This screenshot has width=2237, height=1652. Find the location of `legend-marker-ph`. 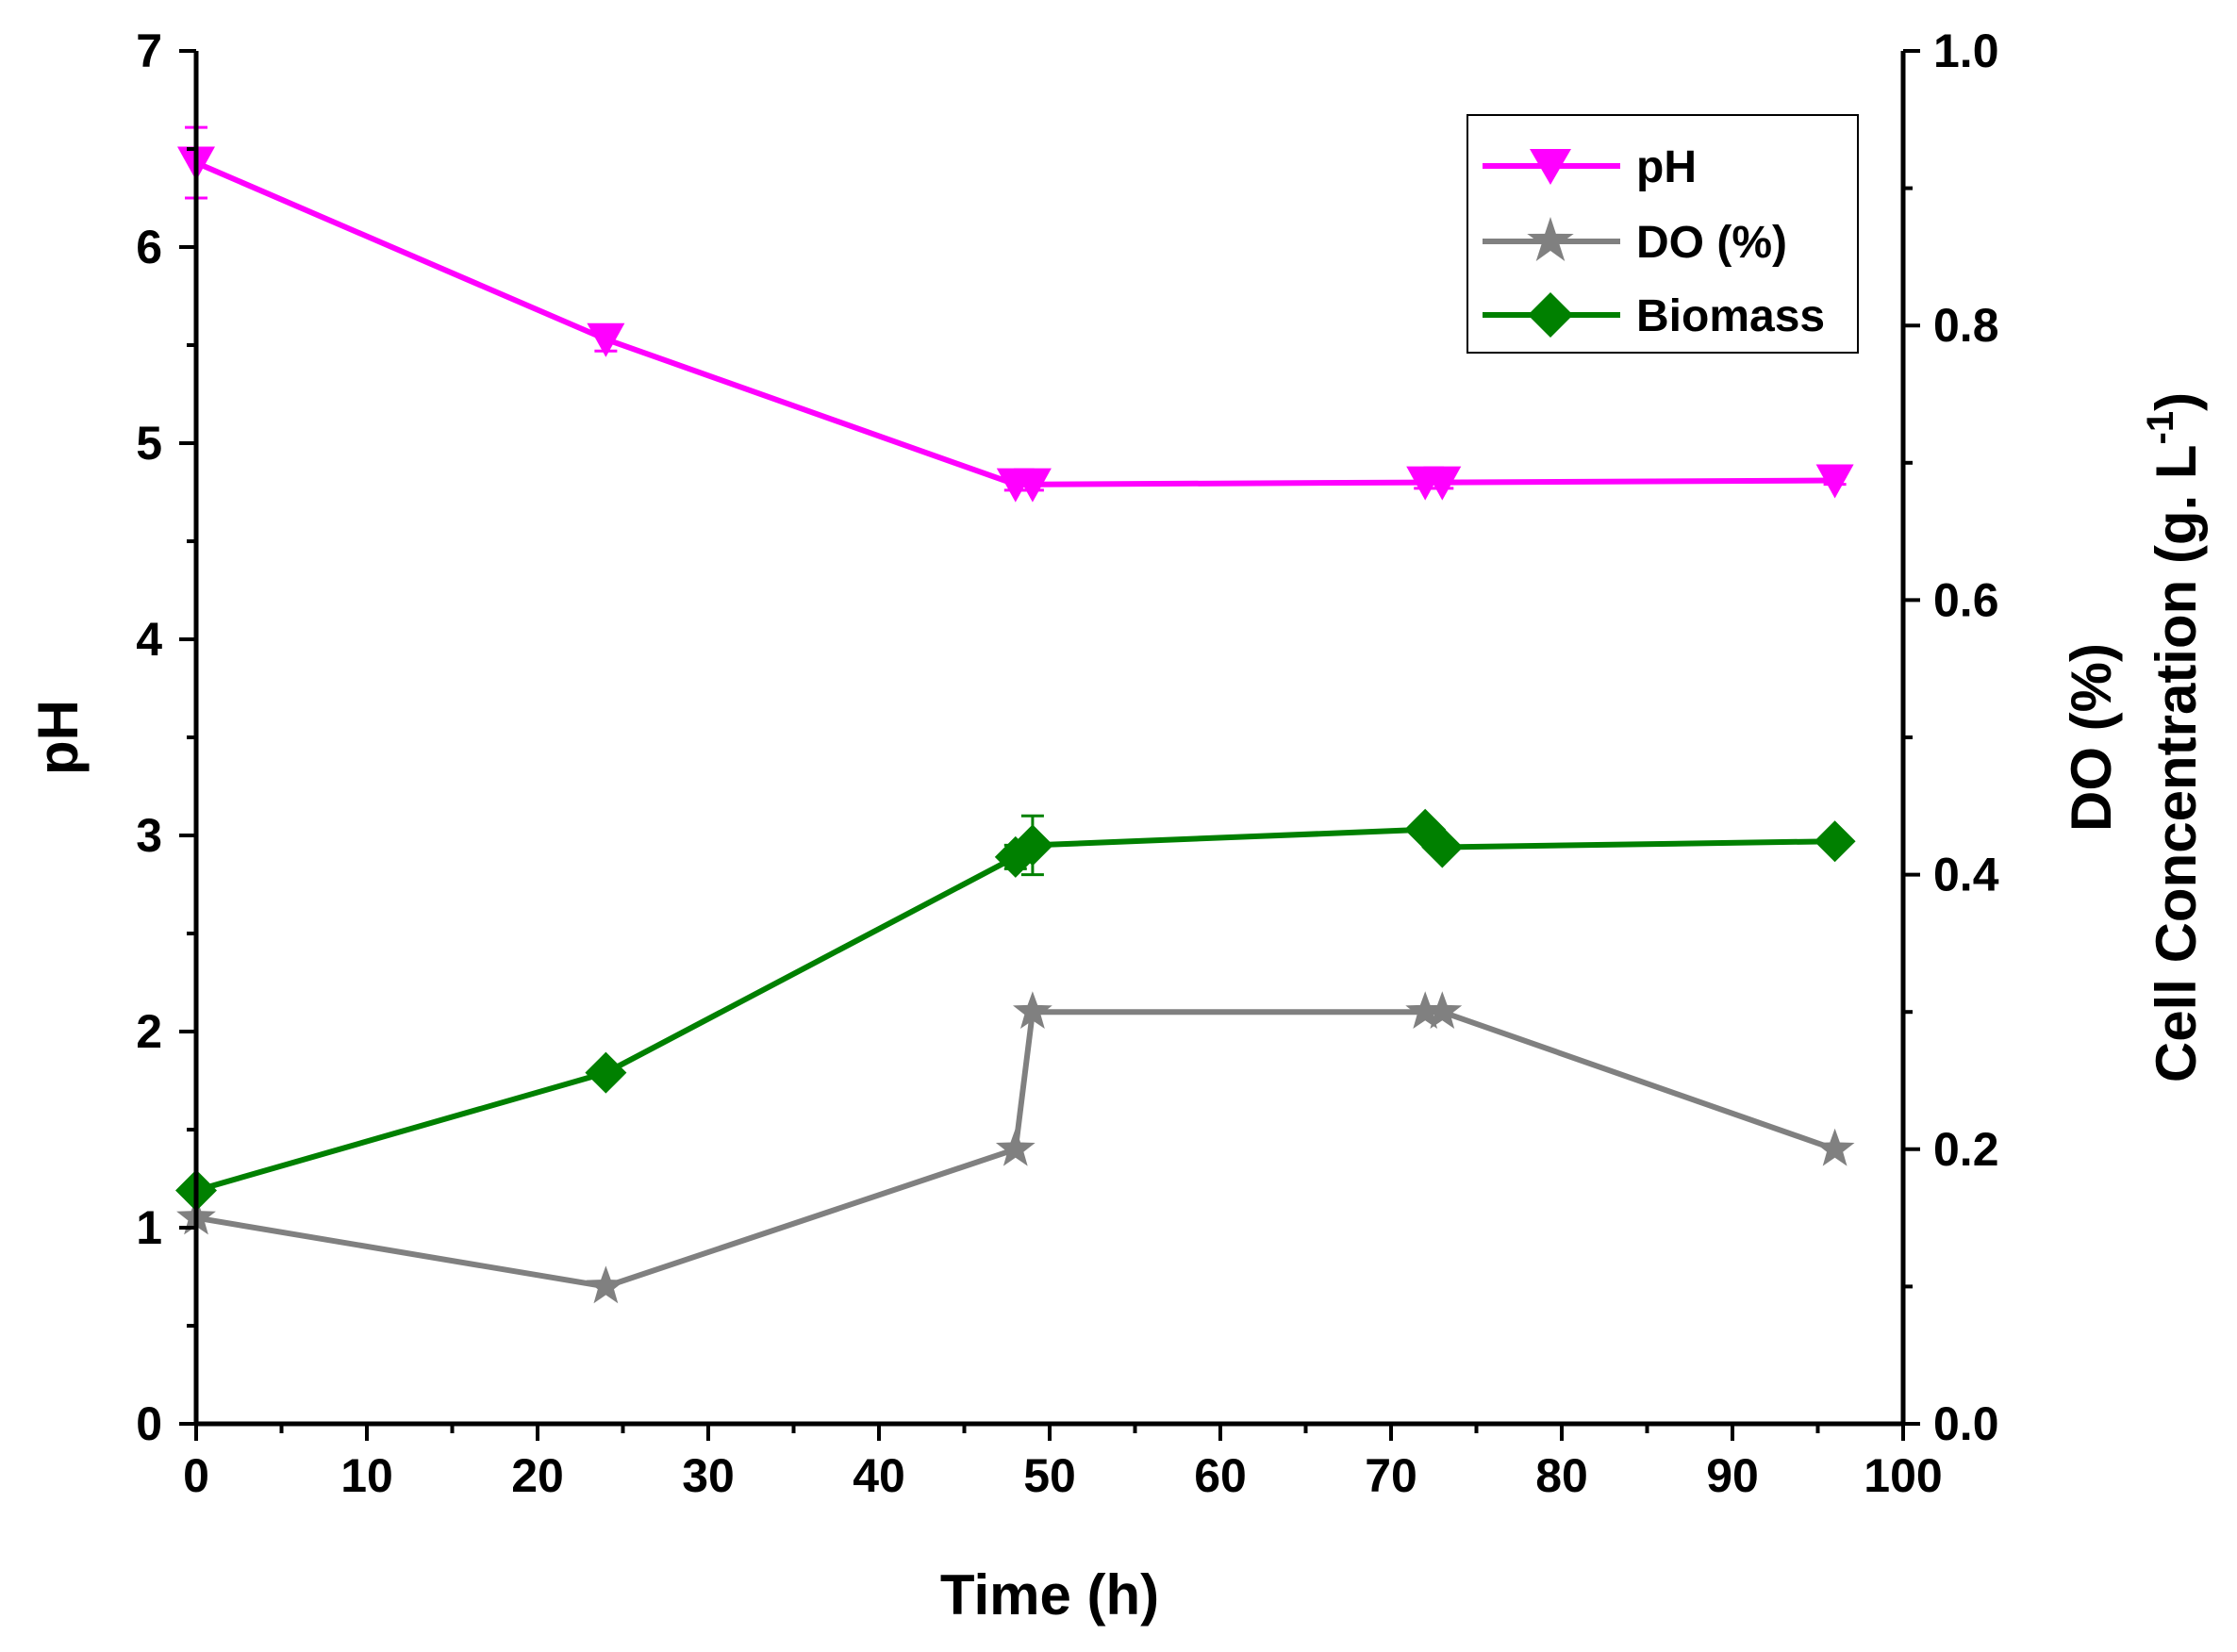

legend-marker-ph is located at coordinates (1551, 167).